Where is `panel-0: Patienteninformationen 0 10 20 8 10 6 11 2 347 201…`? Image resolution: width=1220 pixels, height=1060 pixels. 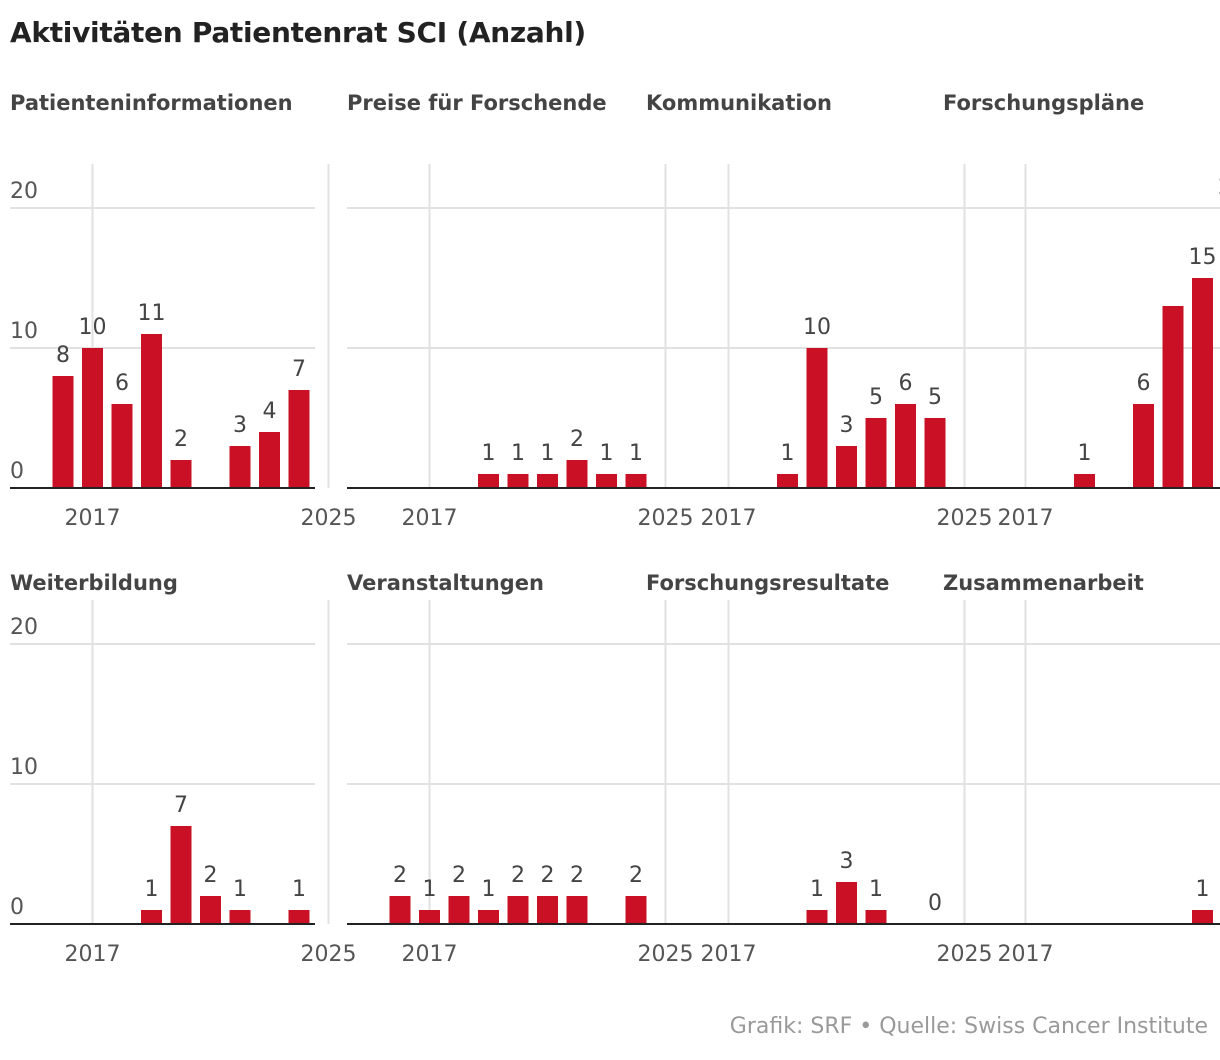 panel-0: Patienteninformationen 0 10 20 8 10 6 11 2 347 201… is located at coordinates (183, 311).